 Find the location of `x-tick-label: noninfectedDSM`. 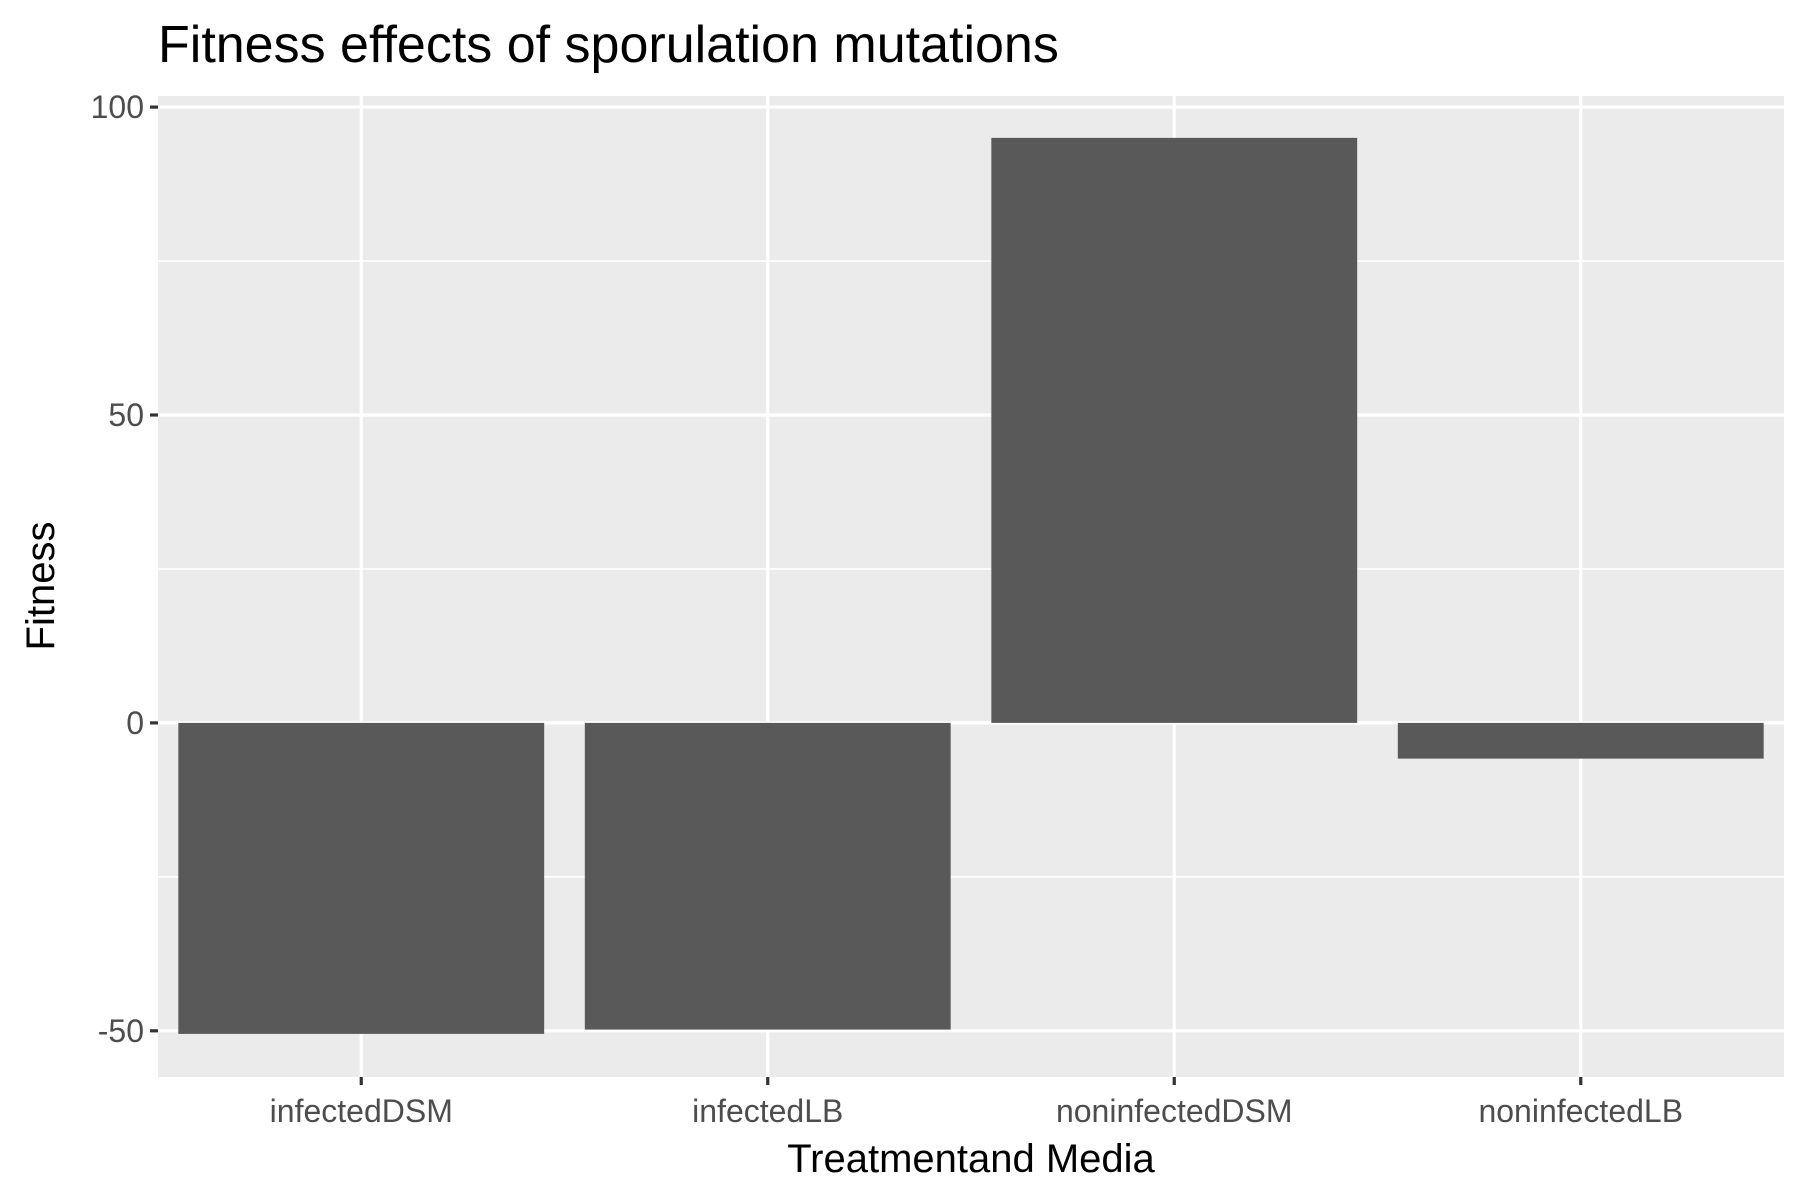

x-tick-label: noninfectedDSM is located at coordinates (1174, 1111).